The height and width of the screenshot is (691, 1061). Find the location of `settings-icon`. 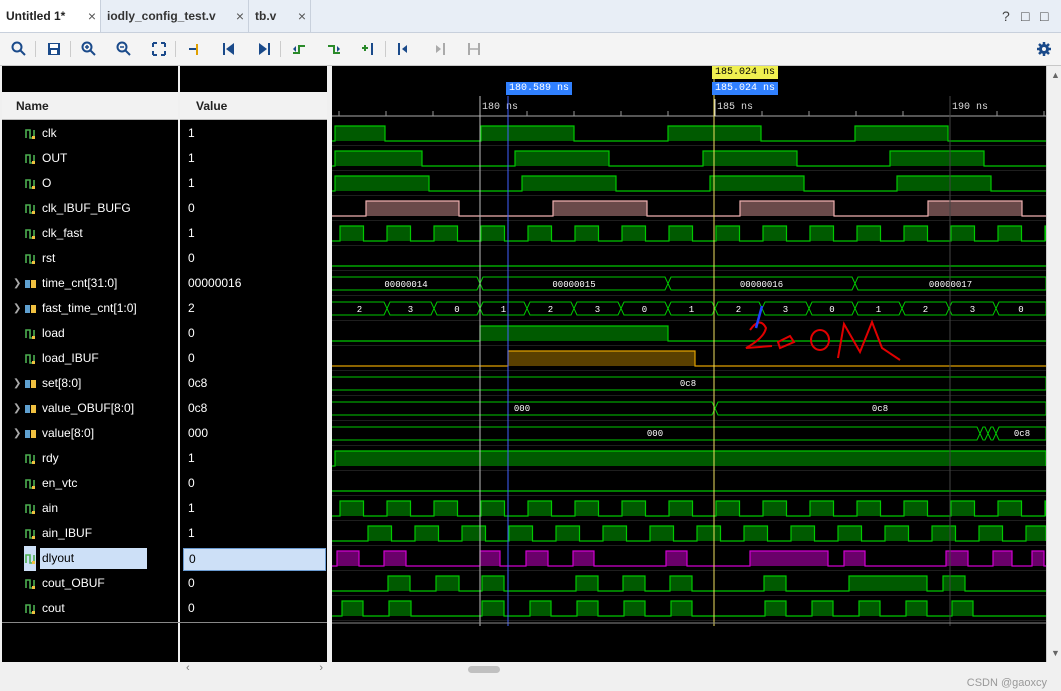

settings-icon is located at coordinates (1044, 49).